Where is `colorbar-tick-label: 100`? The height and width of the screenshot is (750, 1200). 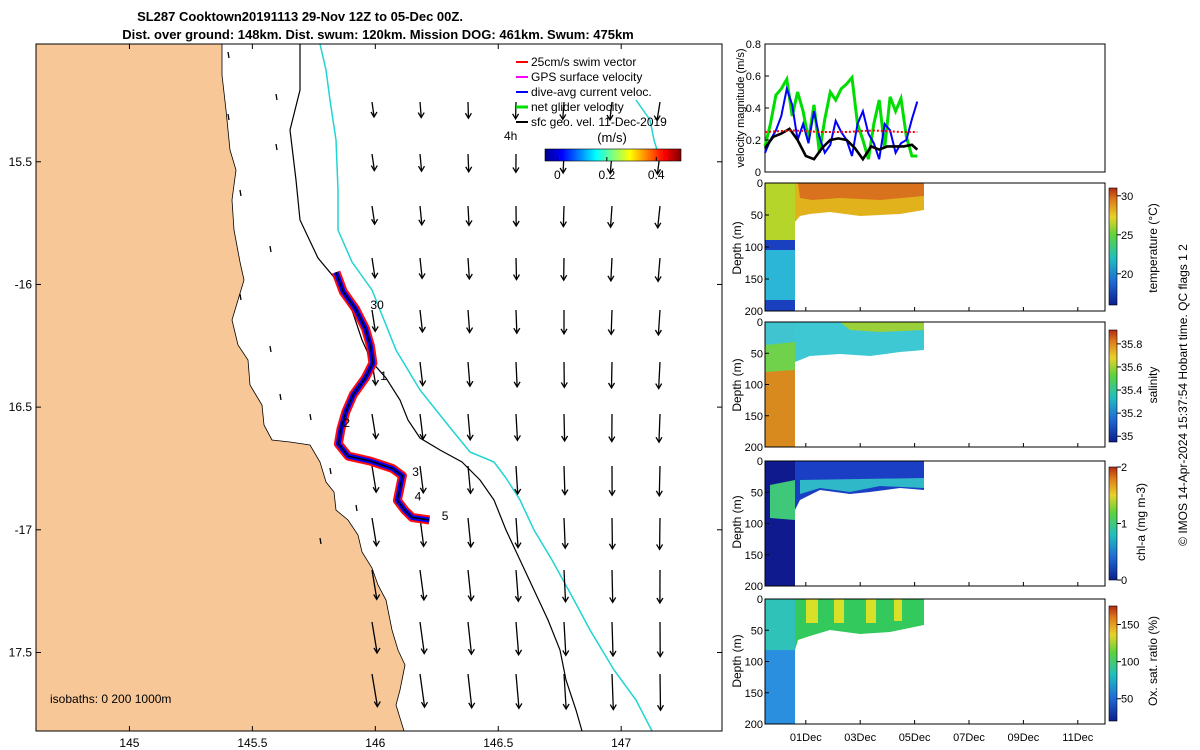 colorbar-tick-label: 100 is located at coordinates (1130, 663).